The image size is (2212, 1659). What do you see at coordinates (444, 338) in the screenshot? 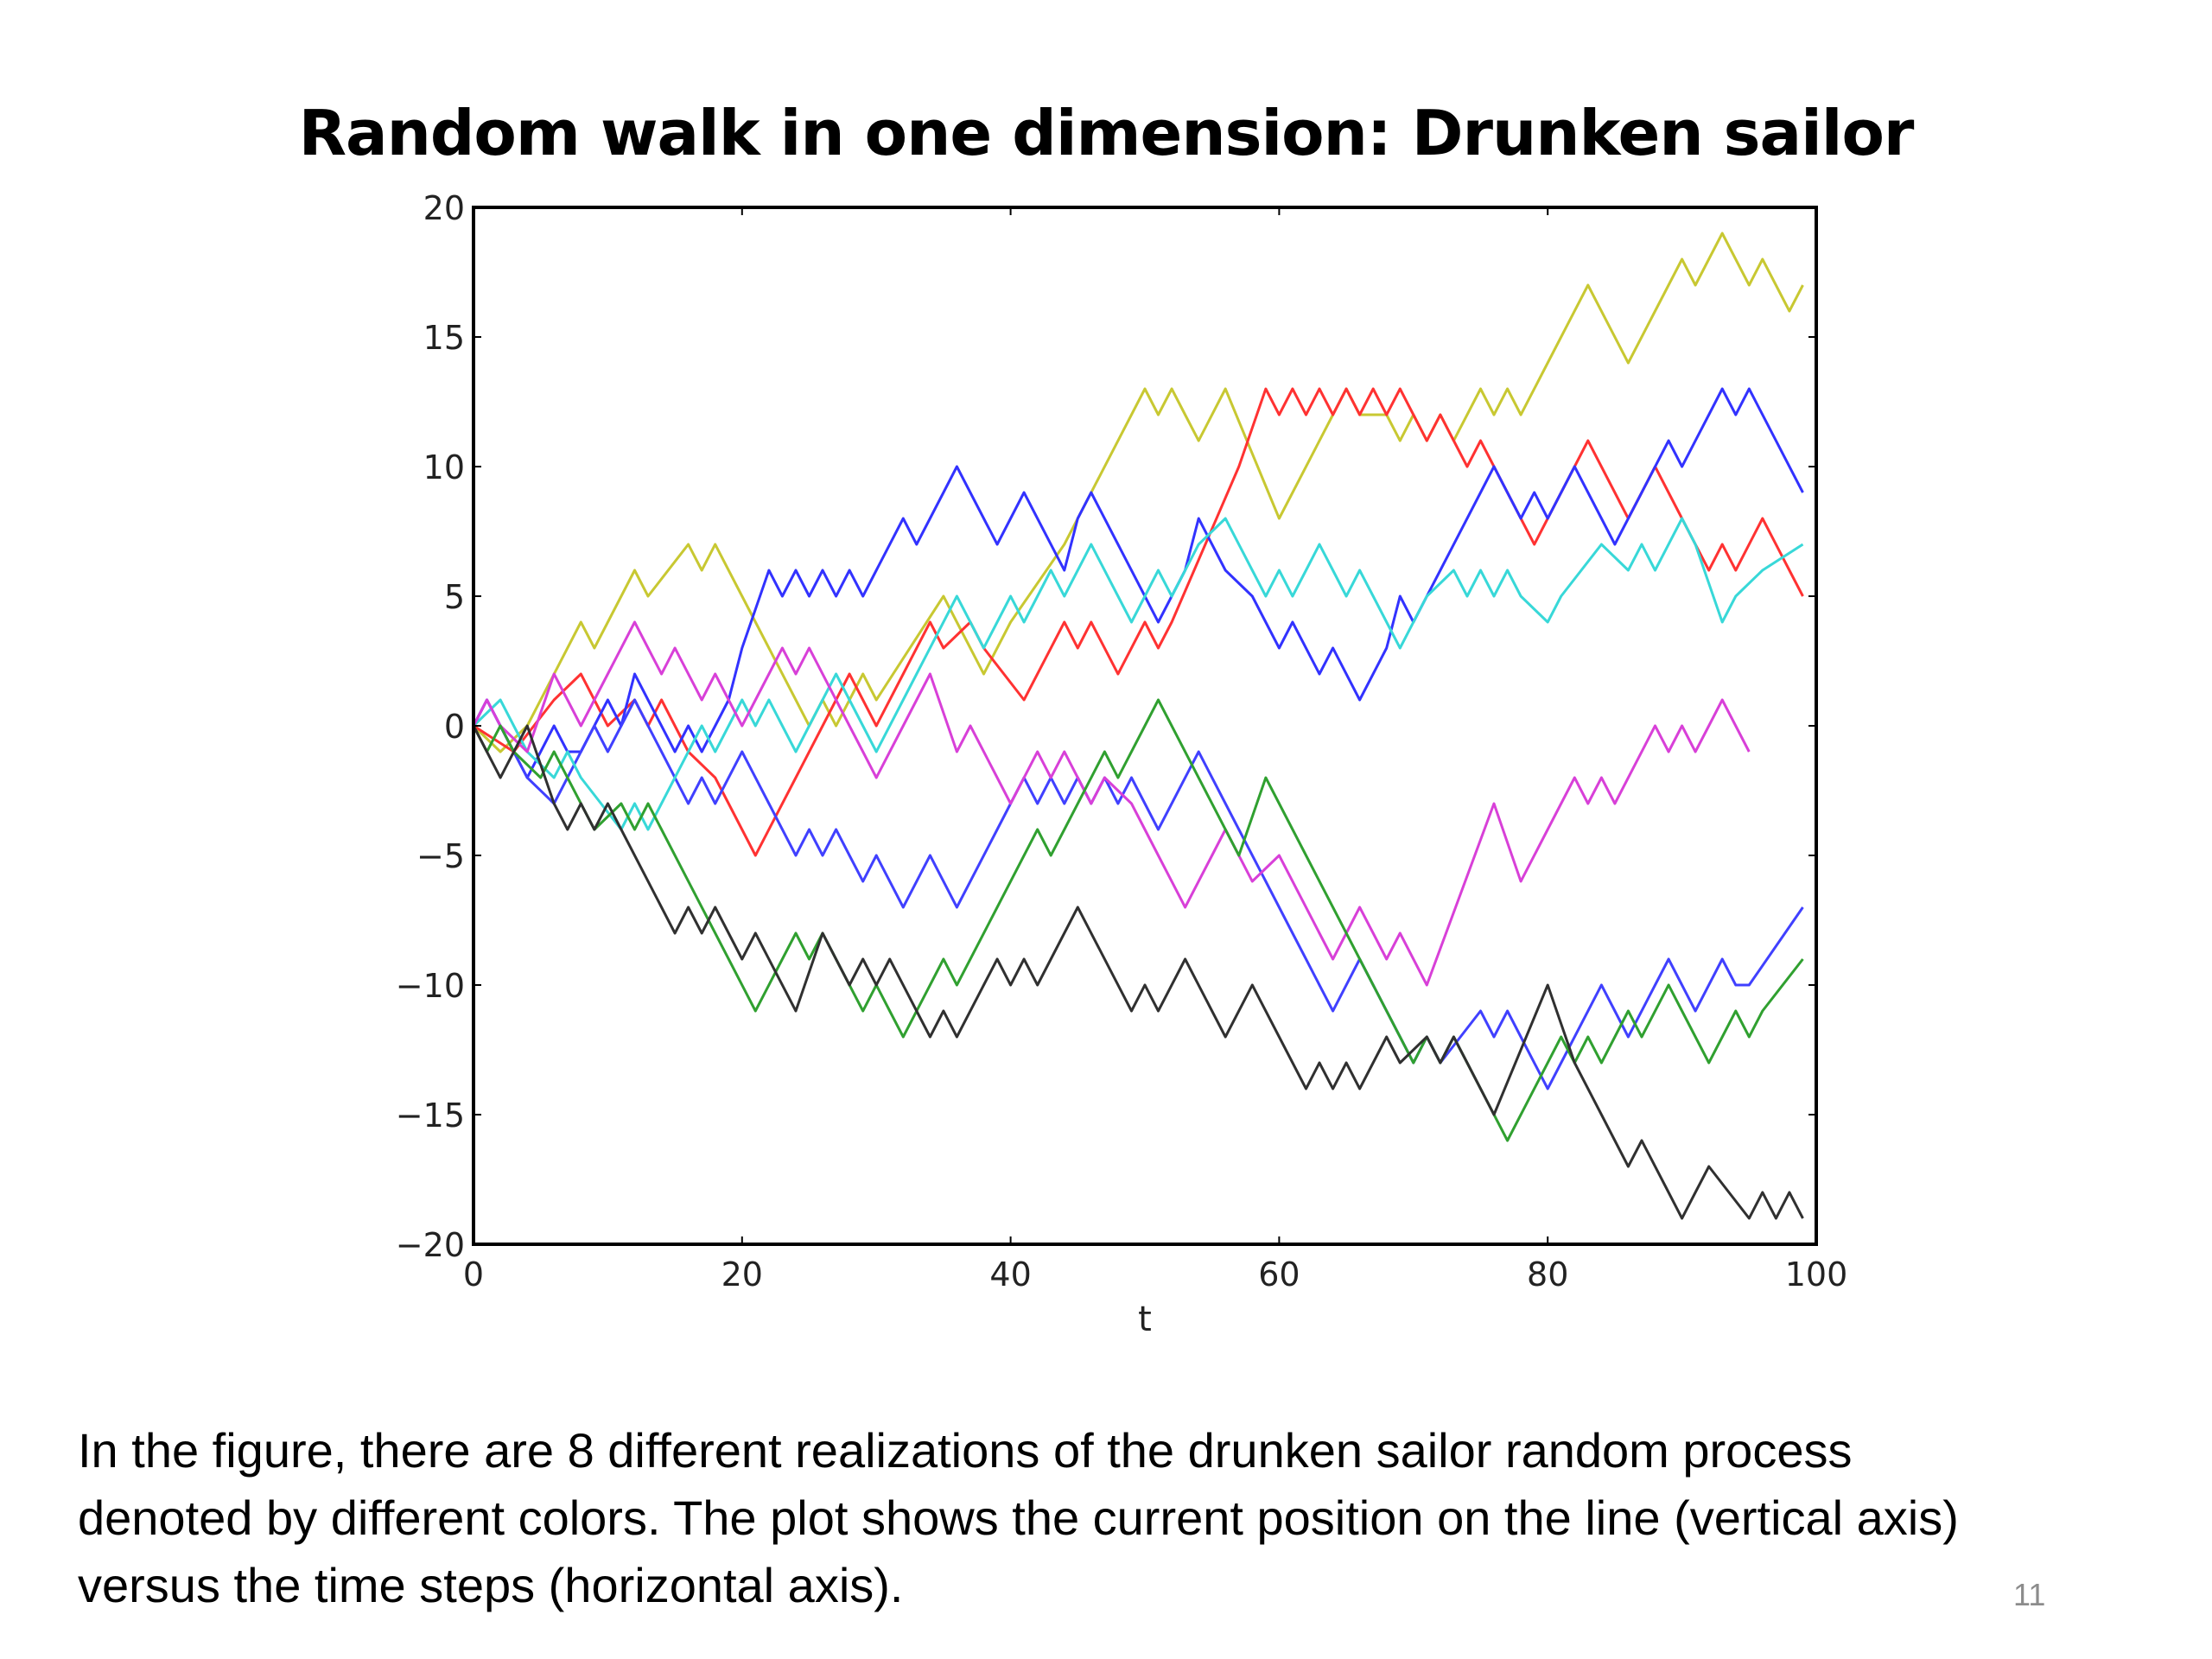
I see `y-tick-label: 15` at bounding box center [444, 338].